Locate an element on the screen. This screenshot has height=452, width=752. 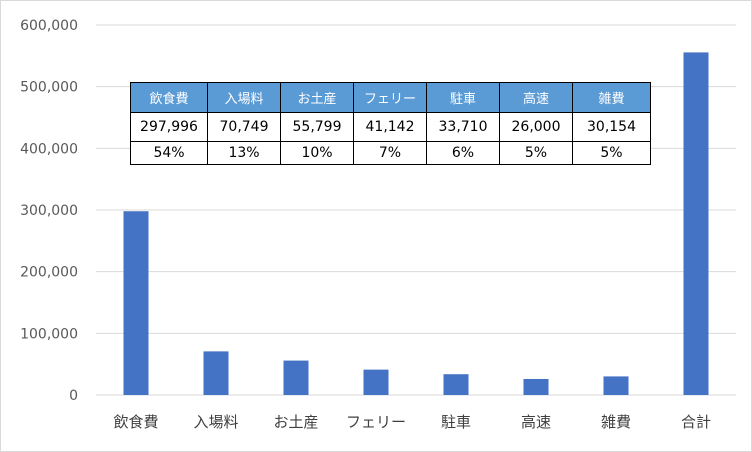
x-category-label: 飲食費 is located at coordinates (135, 422).